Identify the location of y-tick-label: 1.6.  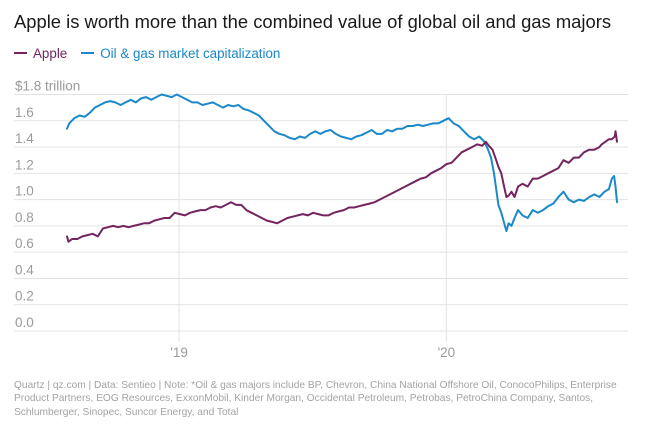
(24, 112).